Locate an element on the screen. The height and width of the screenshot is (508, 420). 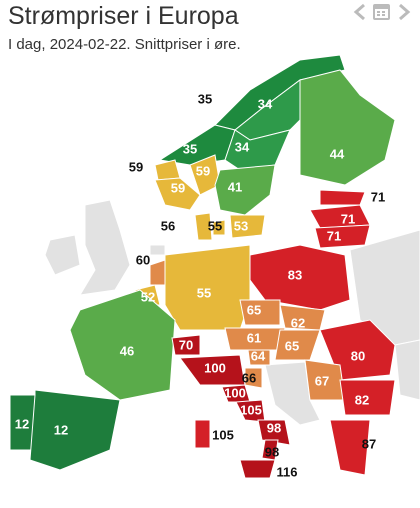
price-label: 64 is located at coordinates (258, 355).